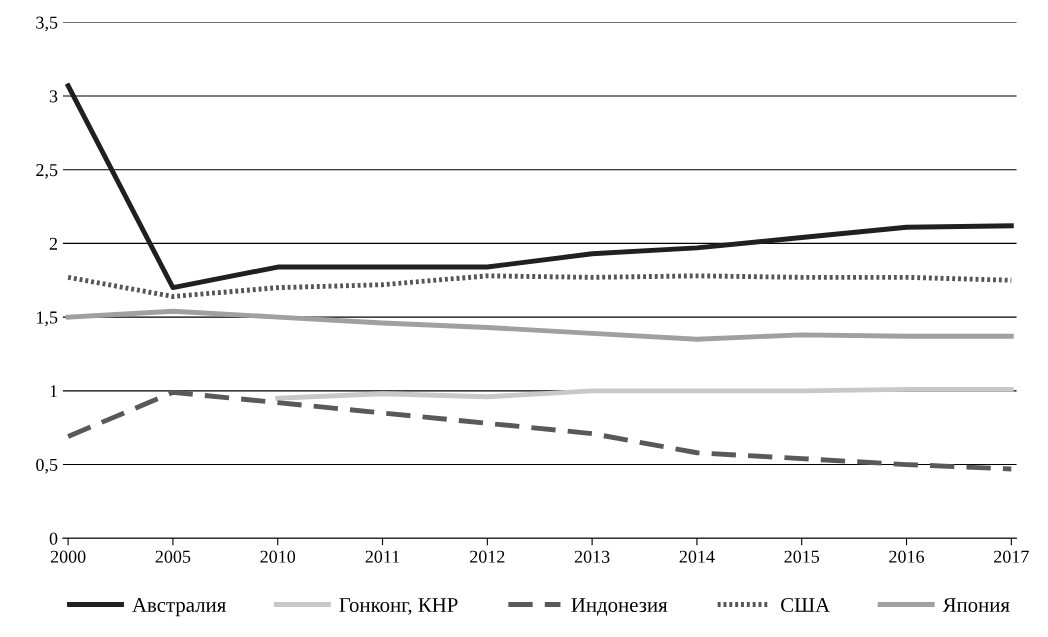 The height and width of the screenshot is (637, 1048). What do you see at coordinates (487, 556) in the screenshot?
I see `x-tick-label: 2012` at bounding box center [487, 556].